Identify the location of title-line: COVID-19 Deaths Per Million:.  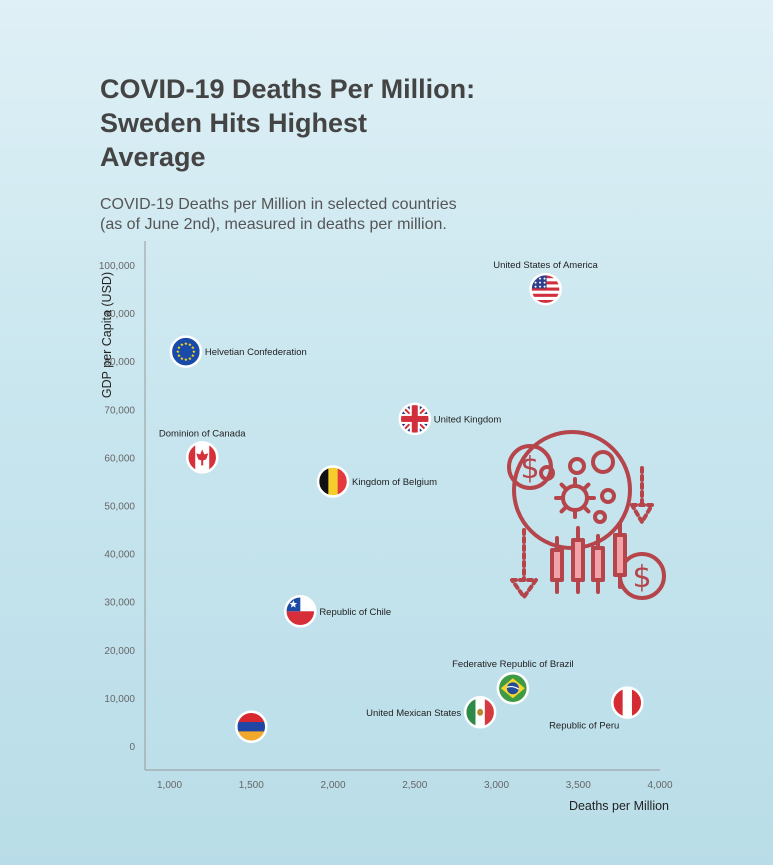
(288, 89).